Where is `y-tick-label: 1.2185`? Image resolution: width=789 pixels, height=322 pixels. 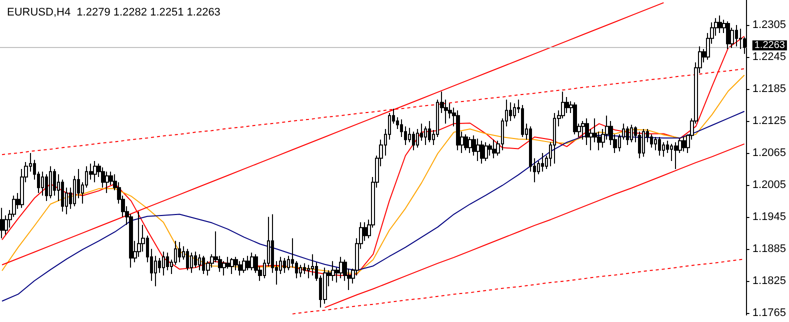 y-tick-label: 1.2185 is located at coordinates (769, 89).